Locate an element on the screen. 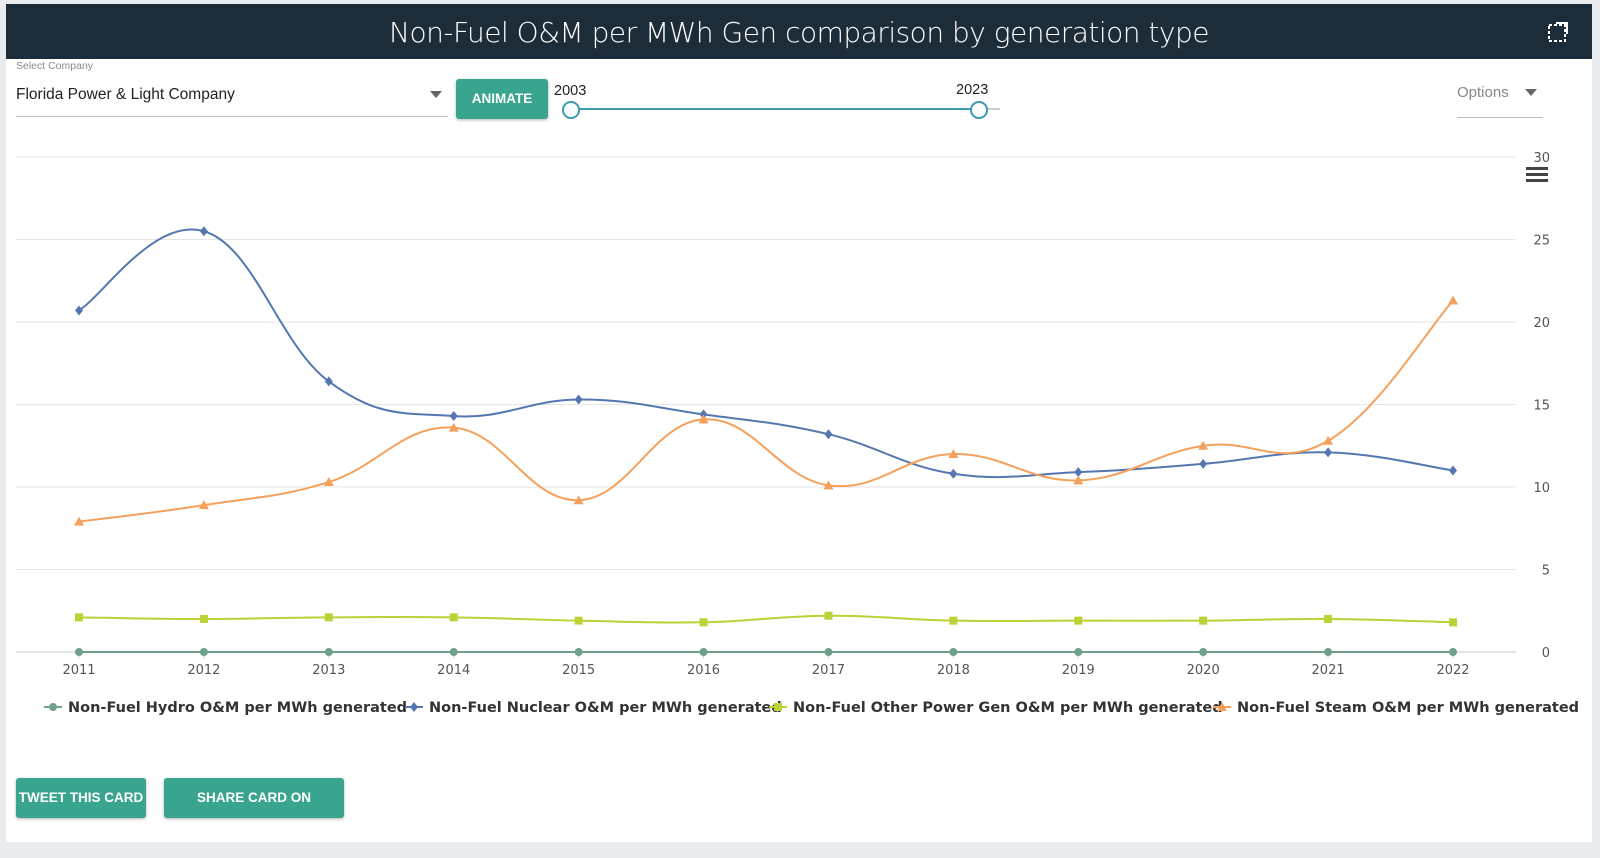 This screenshot has height=858, width=1600. year-range-slider: 2003 2023 is located at coordinates (784, 103).